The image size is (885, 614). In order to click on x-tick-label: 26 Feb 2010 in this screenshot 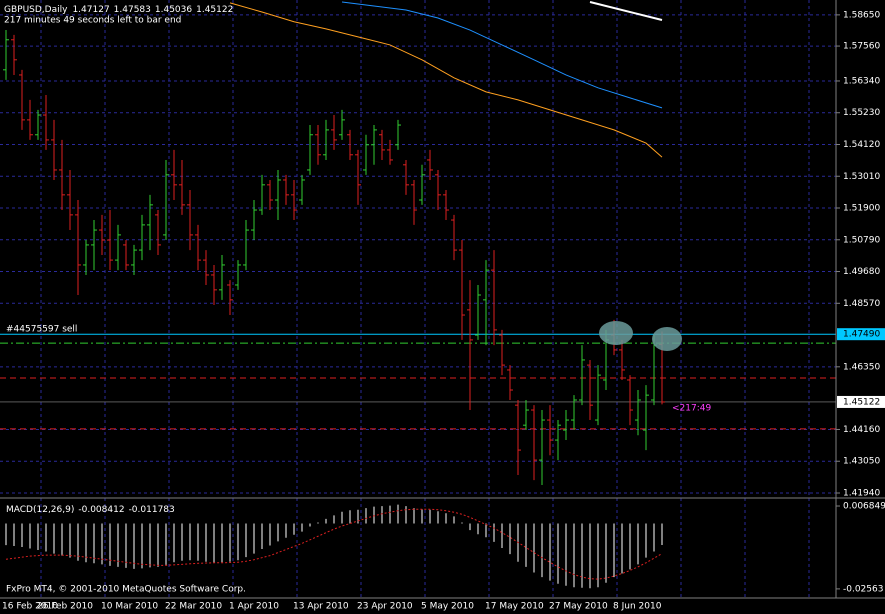, I will do `click(65, 607)`.